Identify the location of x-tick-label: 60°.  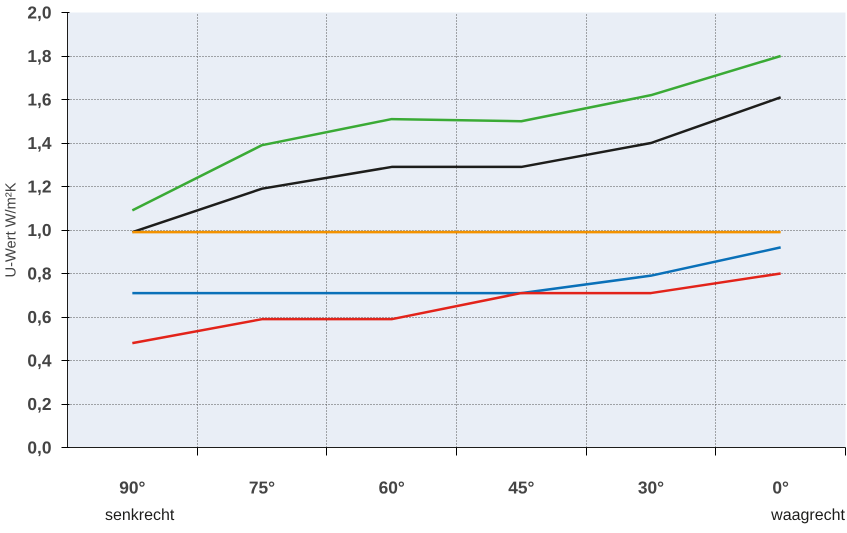
(391, 488).